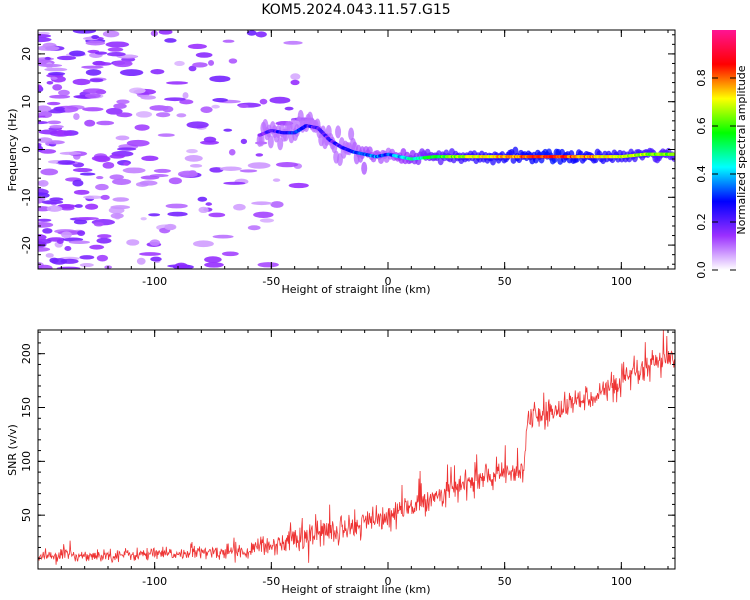 The image size is (750, 600). I want to click on y-tick-label: 50, so click(26, 515).